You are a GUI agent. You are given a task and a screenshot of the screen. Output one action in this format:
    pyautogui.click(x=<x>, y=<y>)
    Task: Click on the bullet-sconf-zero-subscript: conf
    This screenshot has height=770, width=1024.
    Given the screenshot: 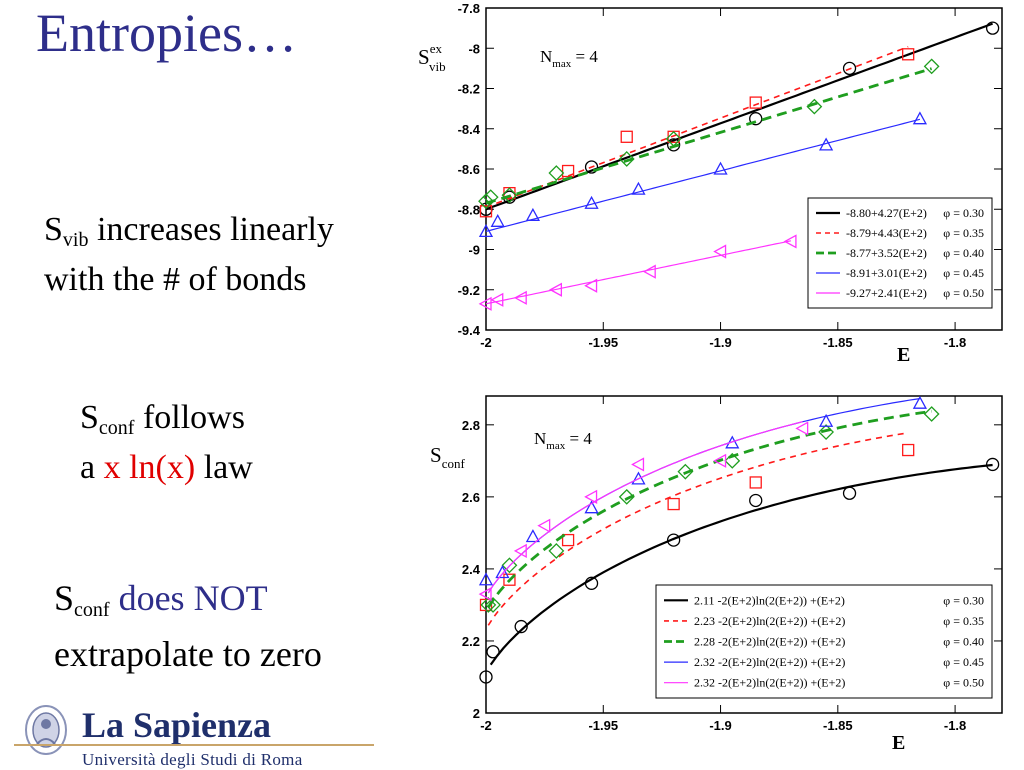 What is the action you would take?
    pyautogui.click(x=92, y=610)
    